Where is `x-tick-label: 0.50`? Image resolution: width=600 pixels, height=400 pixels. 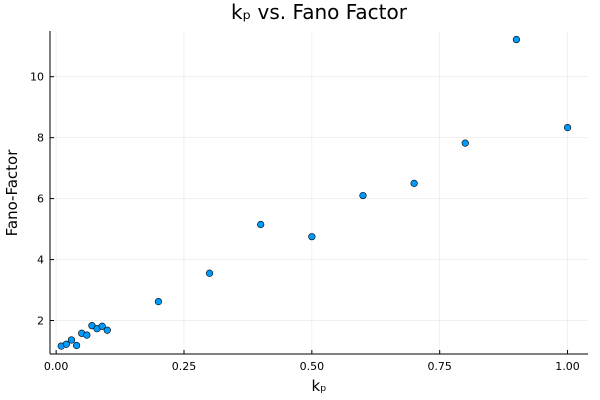 x-tick-label: 0.50 is located at coordinates (312, 366).